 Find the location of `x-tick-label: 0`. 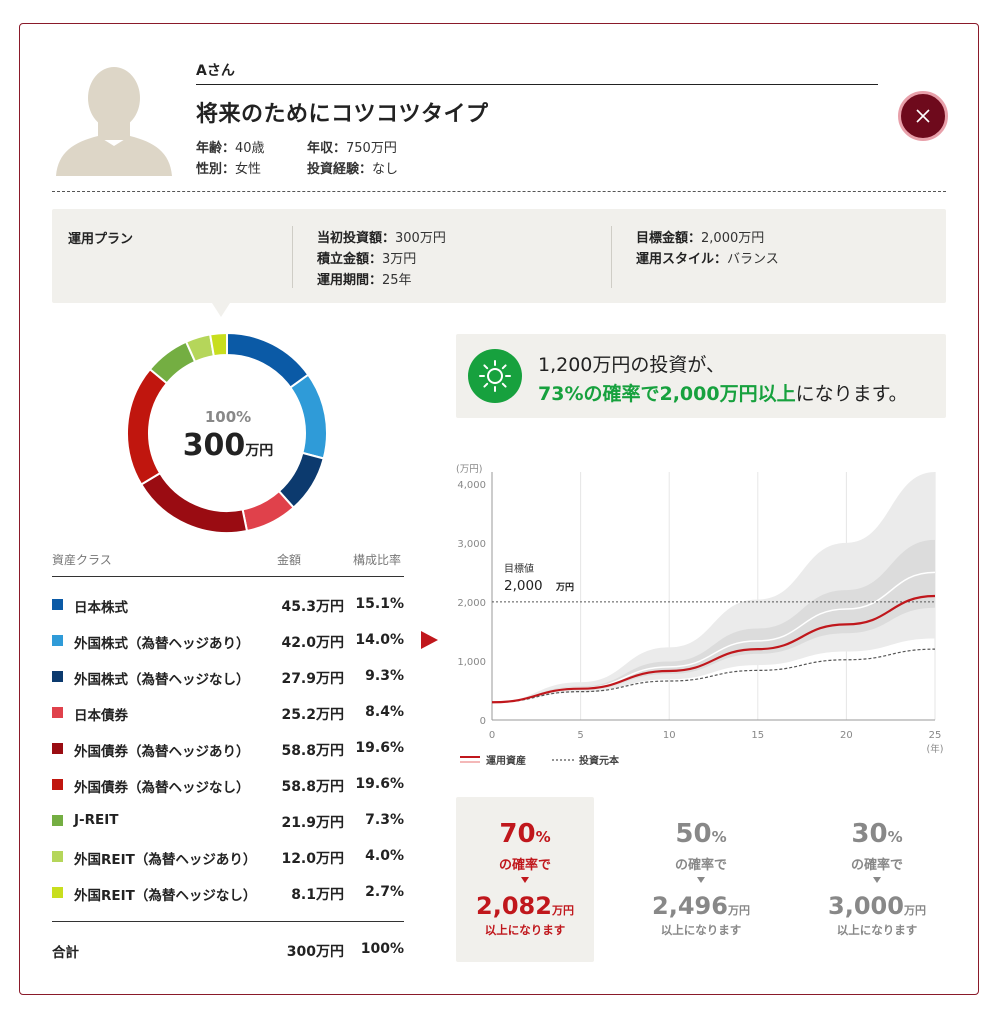

x-tick-label: 0 is located at coordinates (492, 735).